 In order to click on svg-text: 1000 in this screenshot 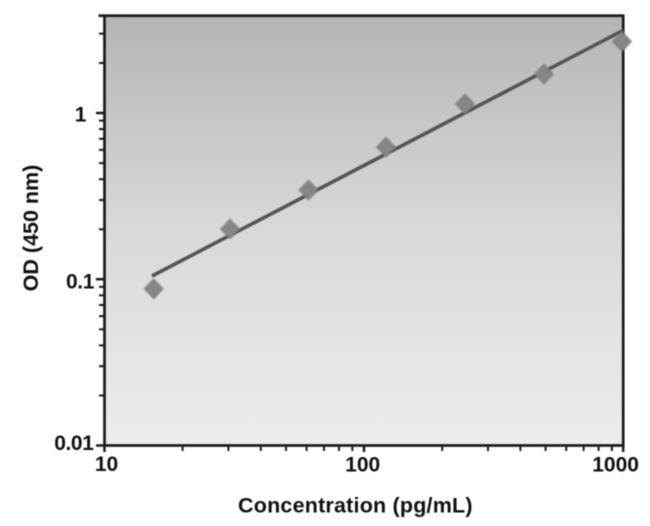, I will do `click(615, 465)`.